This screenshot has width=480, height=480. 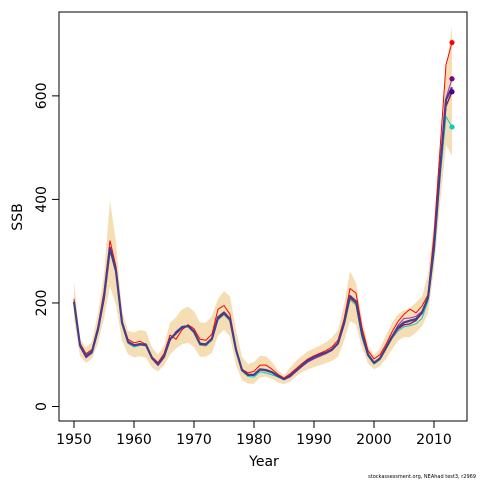 What do you see at coordinates (434, 440) in the screenshot?
I see `x-tick-label-2010: 2010` at bounding box center [434, 440].